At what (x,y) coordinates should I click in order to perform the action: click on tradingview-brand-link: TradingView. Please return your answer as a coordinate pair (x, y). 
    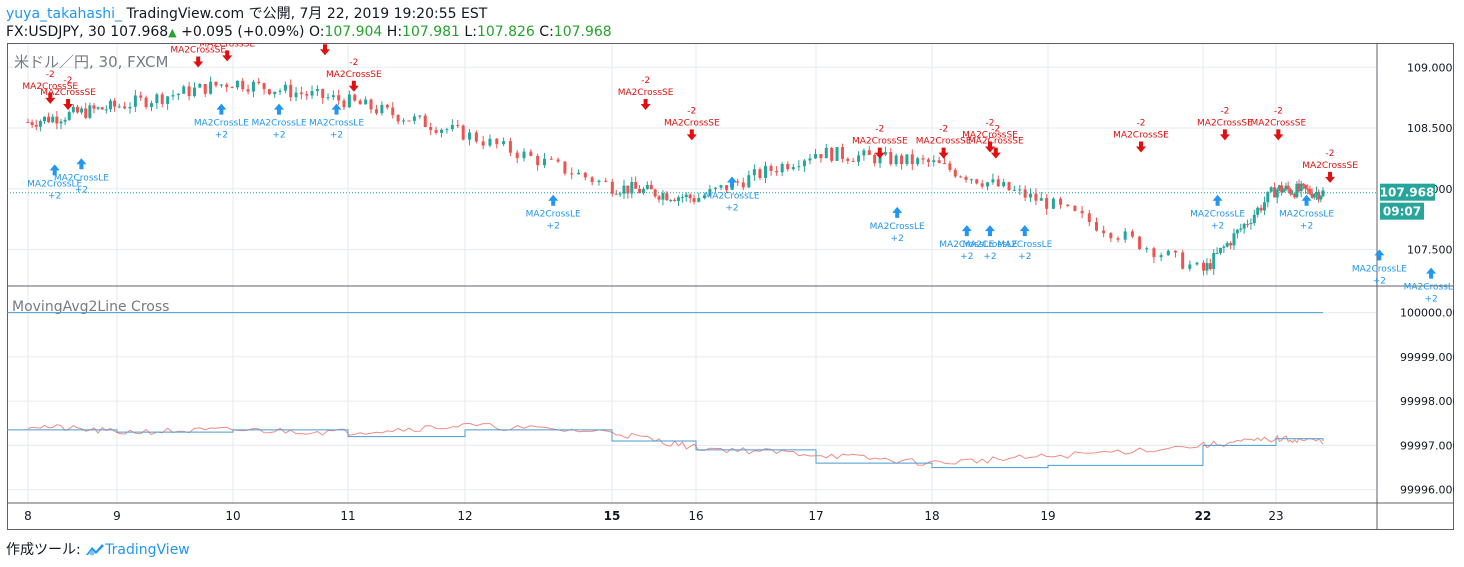
    Looking at the image, I should click on (147, 550).